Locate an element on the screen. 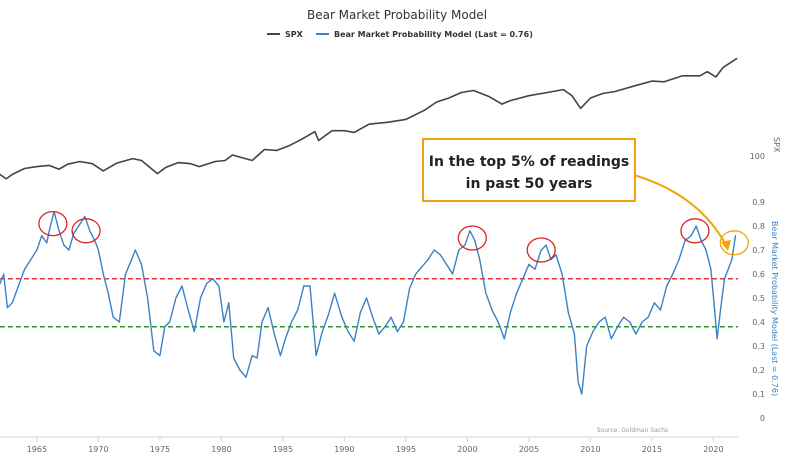  x-tick-label: 2005 is located at coordinates (529, 449).